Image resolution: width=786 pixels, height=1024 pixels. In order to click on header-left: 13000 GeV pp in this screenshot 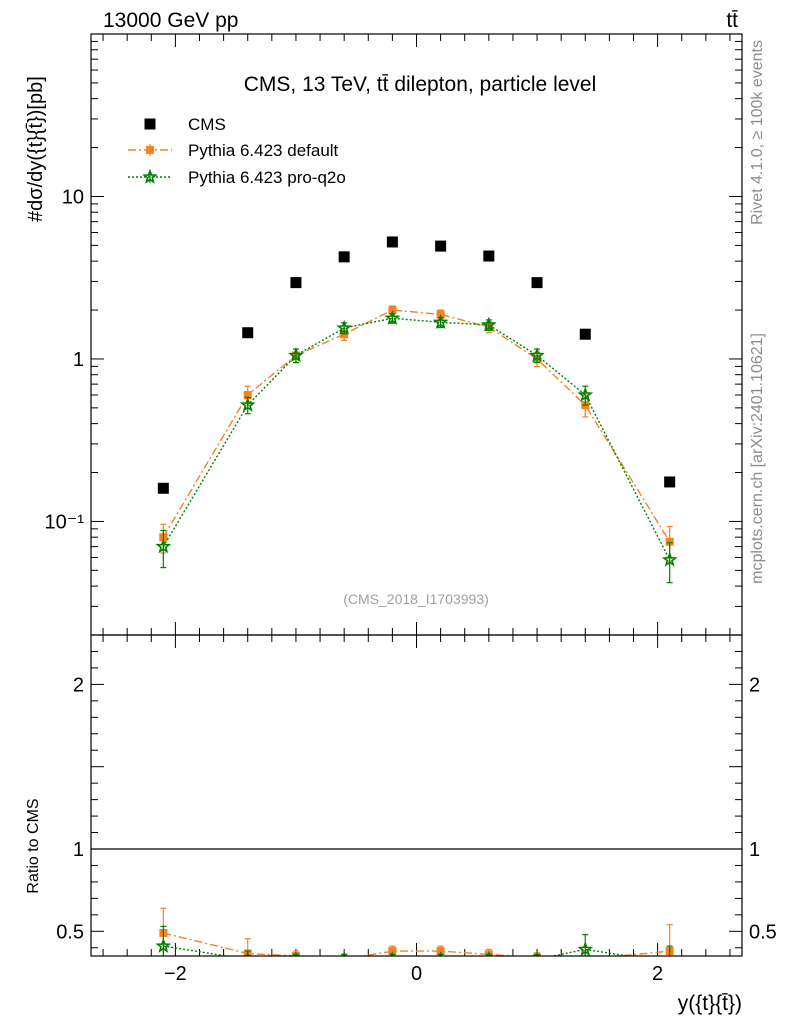, I will do `click(170, 20)`.